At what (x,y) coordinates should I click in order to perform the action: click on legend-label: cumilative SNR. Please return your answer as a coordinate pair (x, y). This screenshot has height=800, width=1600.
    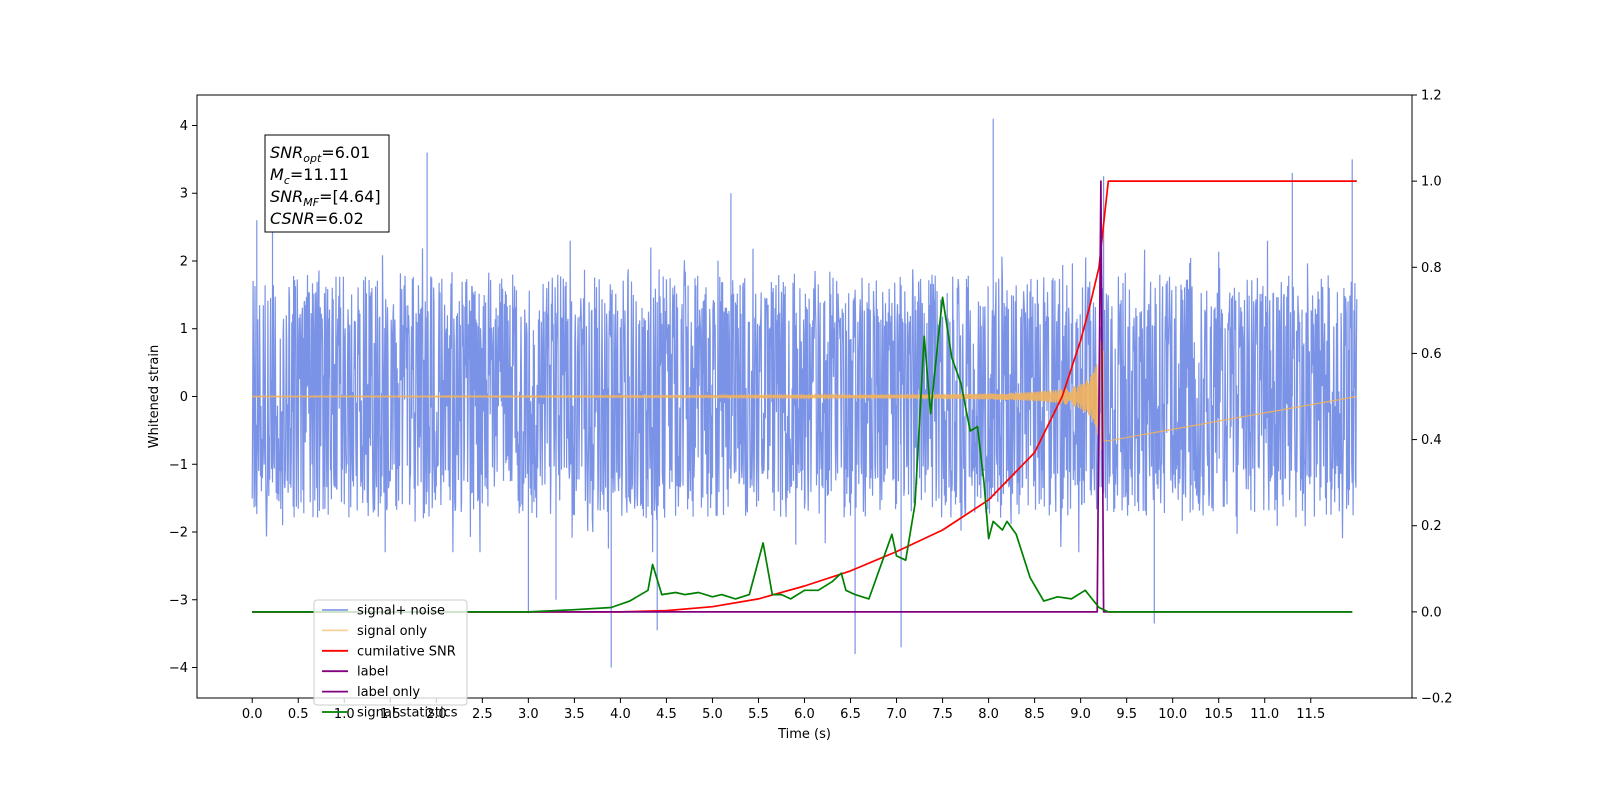
    Looking at the image, I should click on (406, 651).